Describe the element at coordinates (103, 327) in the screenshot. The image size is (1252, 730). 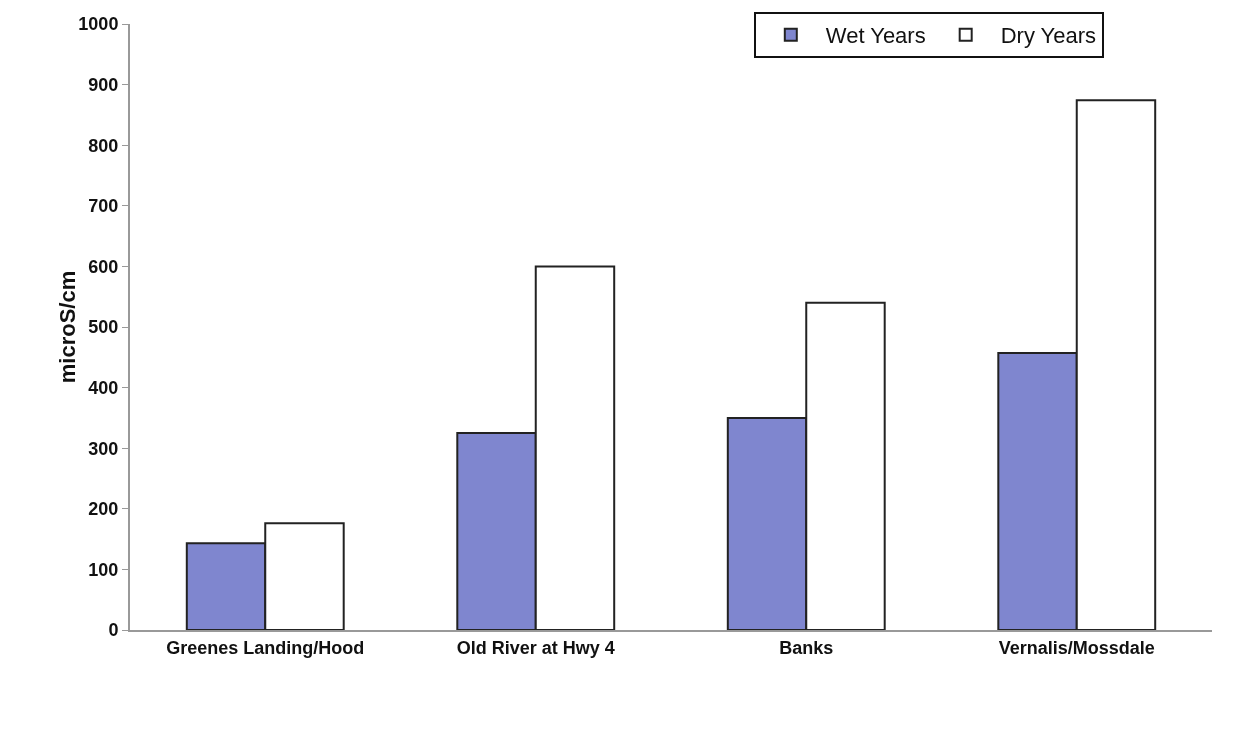
I see `y-tick-label: 500` at that location.